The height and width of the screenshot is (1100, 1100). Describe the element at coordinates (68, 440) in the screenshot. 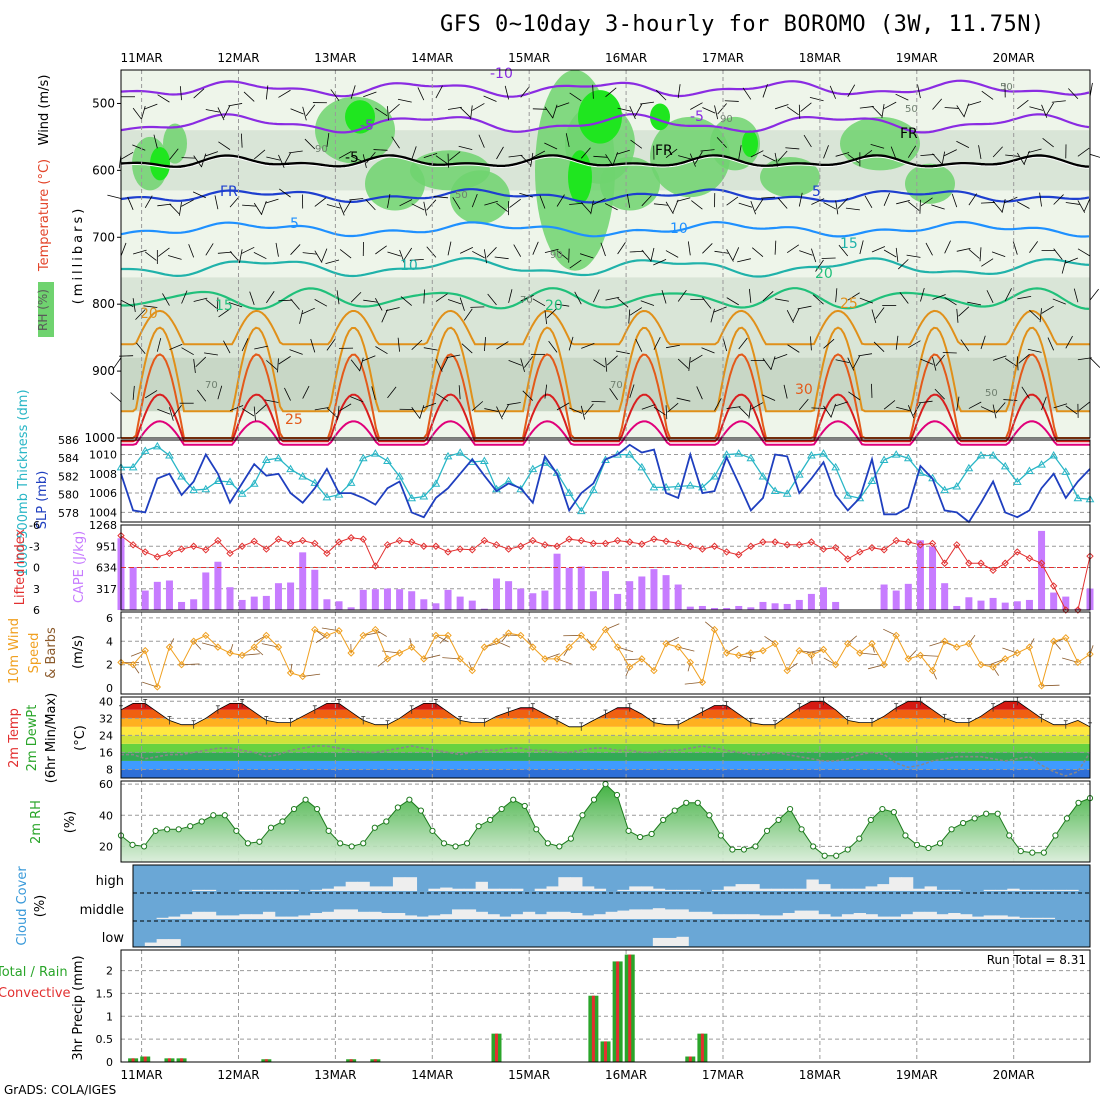

I see `thickness-tick-label: 586` at that location.